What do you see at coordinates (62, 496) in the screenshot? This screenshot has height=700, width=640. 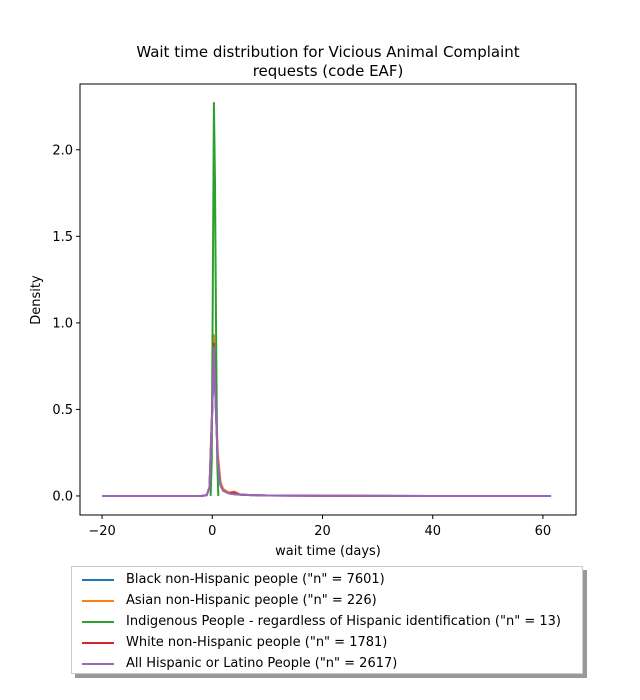 I see `y-tick-label: 0.0` at bounding box center [62, 496].